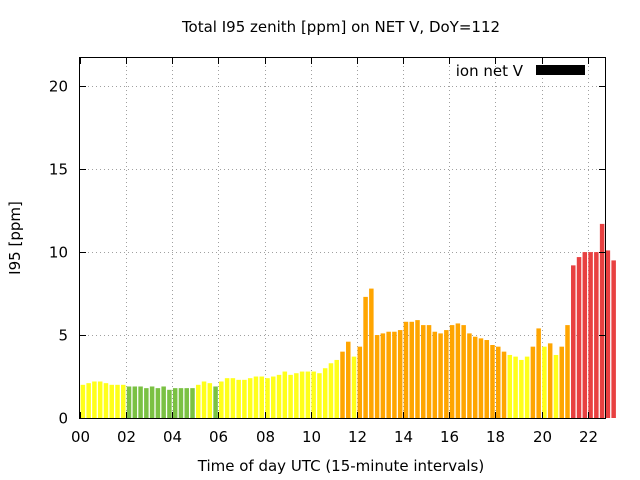 The height and width of the screenshot is (480, 640). Describe the element at coordinates (542, 437) in the screenshot. I see `x-tick-label: 20` at that location.